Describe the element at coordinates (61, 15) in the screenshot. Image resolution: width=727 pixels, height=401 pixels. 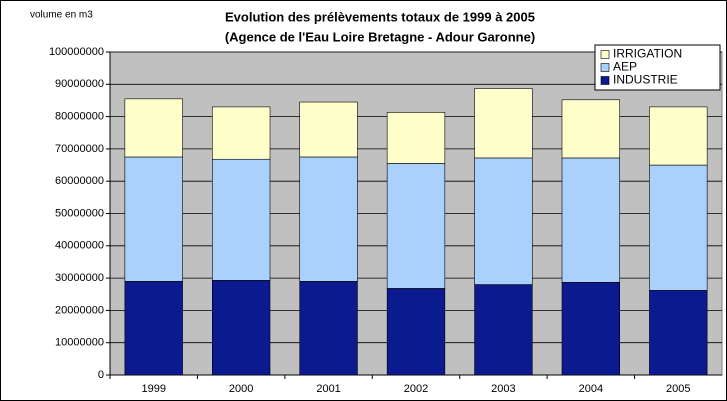
I see `y-axis-label: volume en m3` at that location.